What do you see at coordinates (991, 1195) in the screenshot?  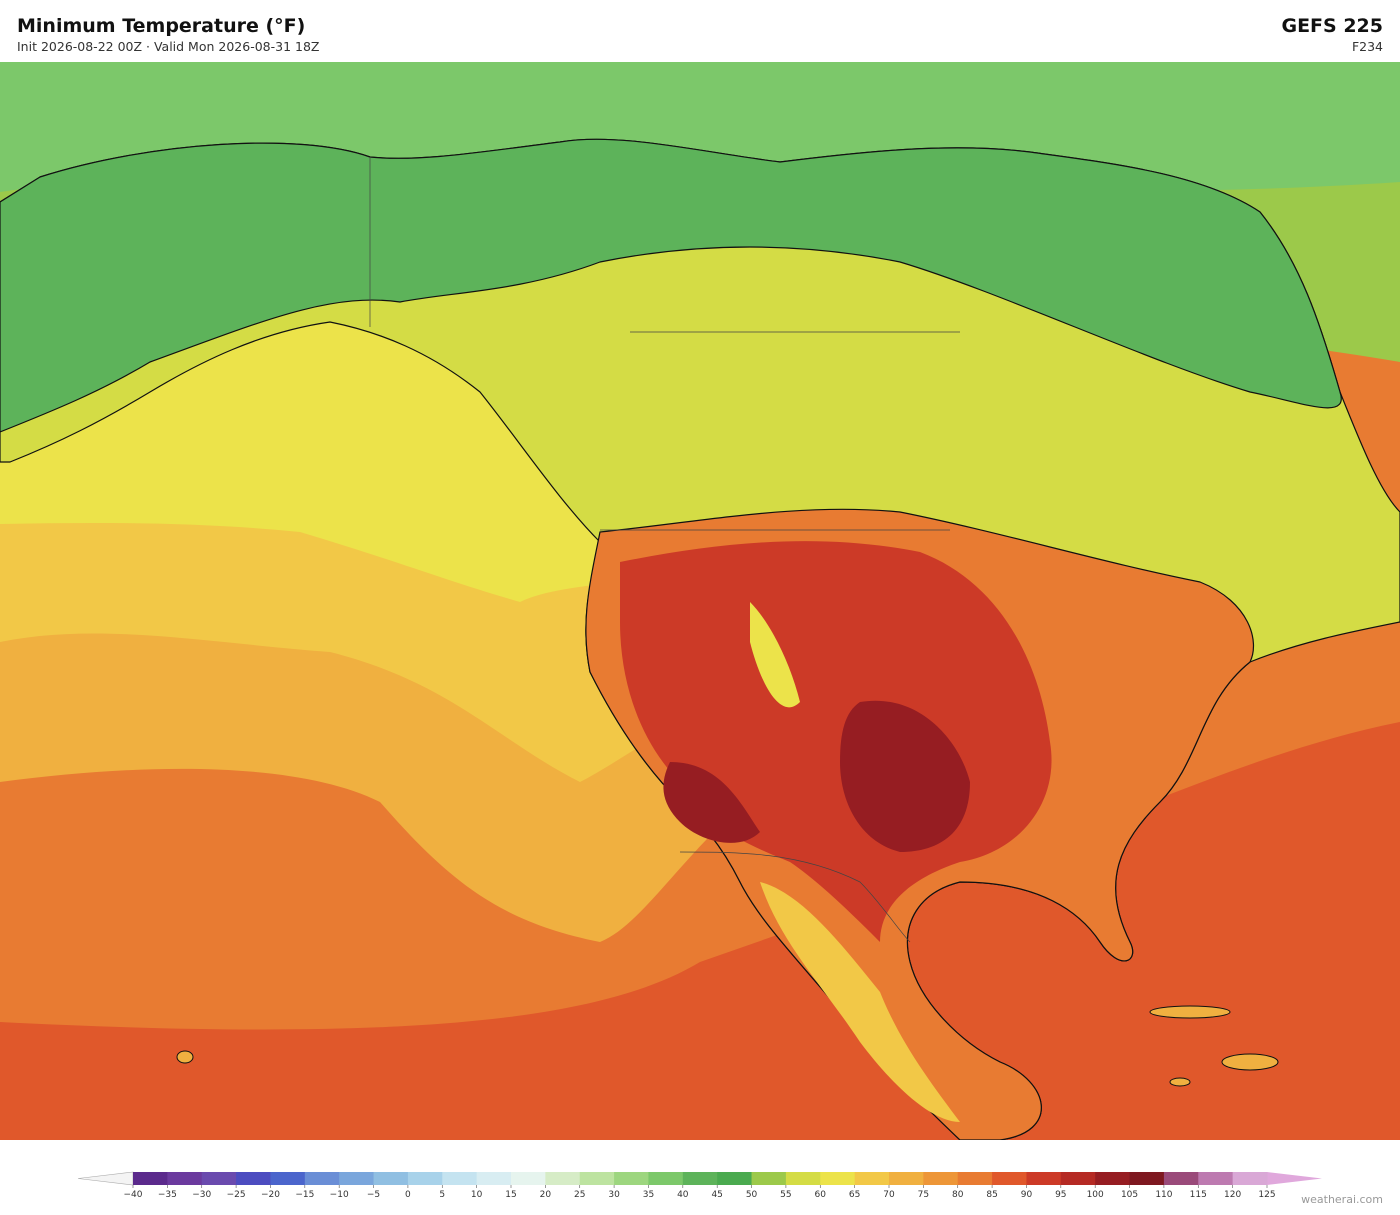 I see `colorbar-tick-label: 85` at bounding box center [991, 1195].